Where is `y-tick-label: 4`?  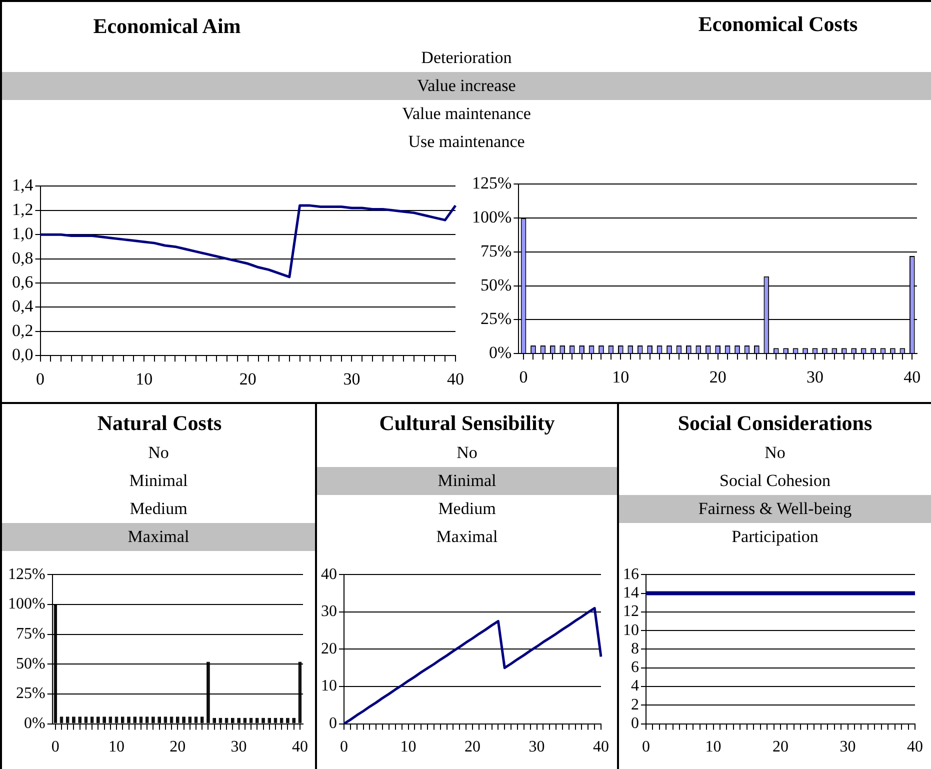 y-tick-label: 4 is located at coordinates (635, 686).